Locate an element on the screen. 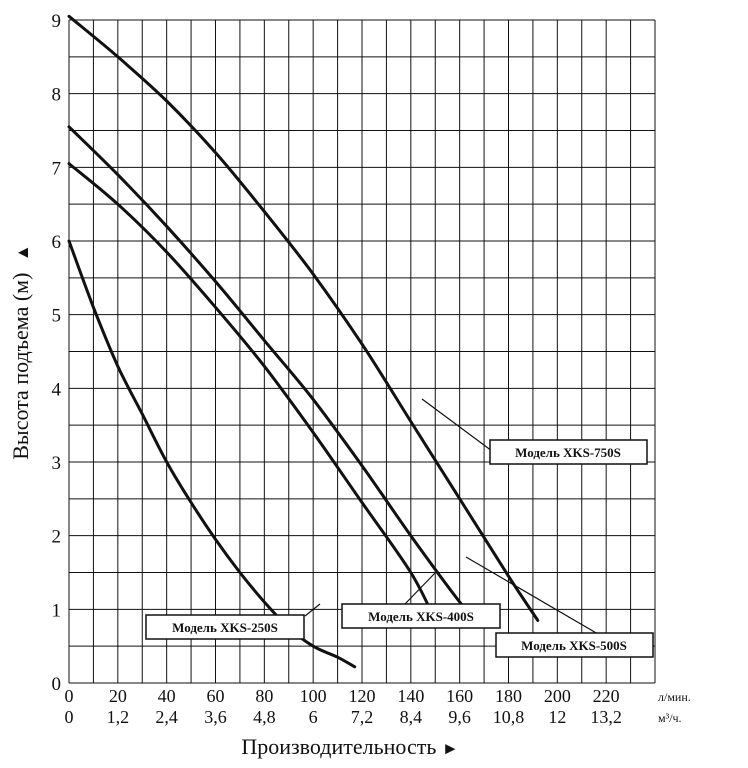 The height and width of the screenshot is (768, 748). label-text-xks-250s: Модель XKS-250S is located at coordinates (225, 627).